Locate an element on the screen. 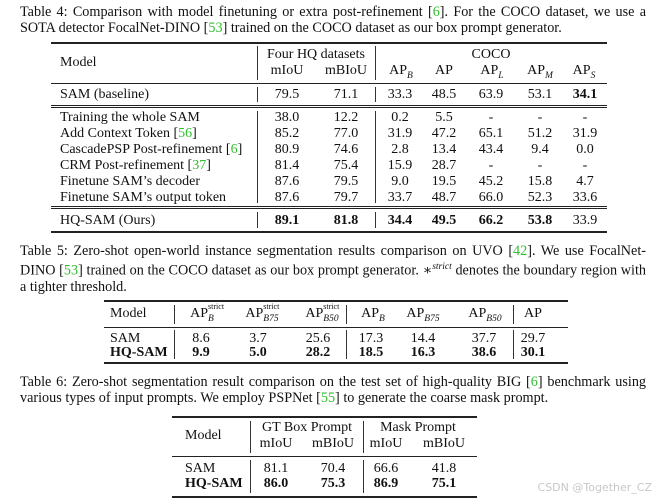  header-apl: APL is located at coordinates (492, 72).